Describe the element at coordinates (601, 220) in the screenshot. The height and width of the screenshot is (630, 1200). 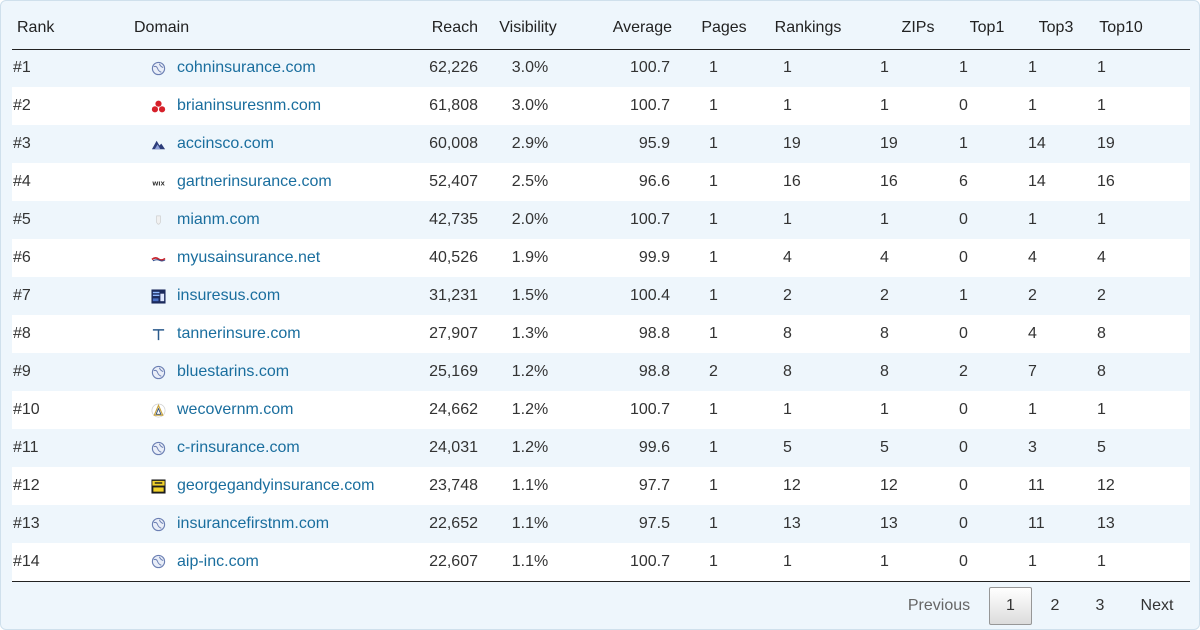
I see `table-row: #5 mianm.com 42,735 2.0% 100.7 1 1 1 0 1 1` at that location.